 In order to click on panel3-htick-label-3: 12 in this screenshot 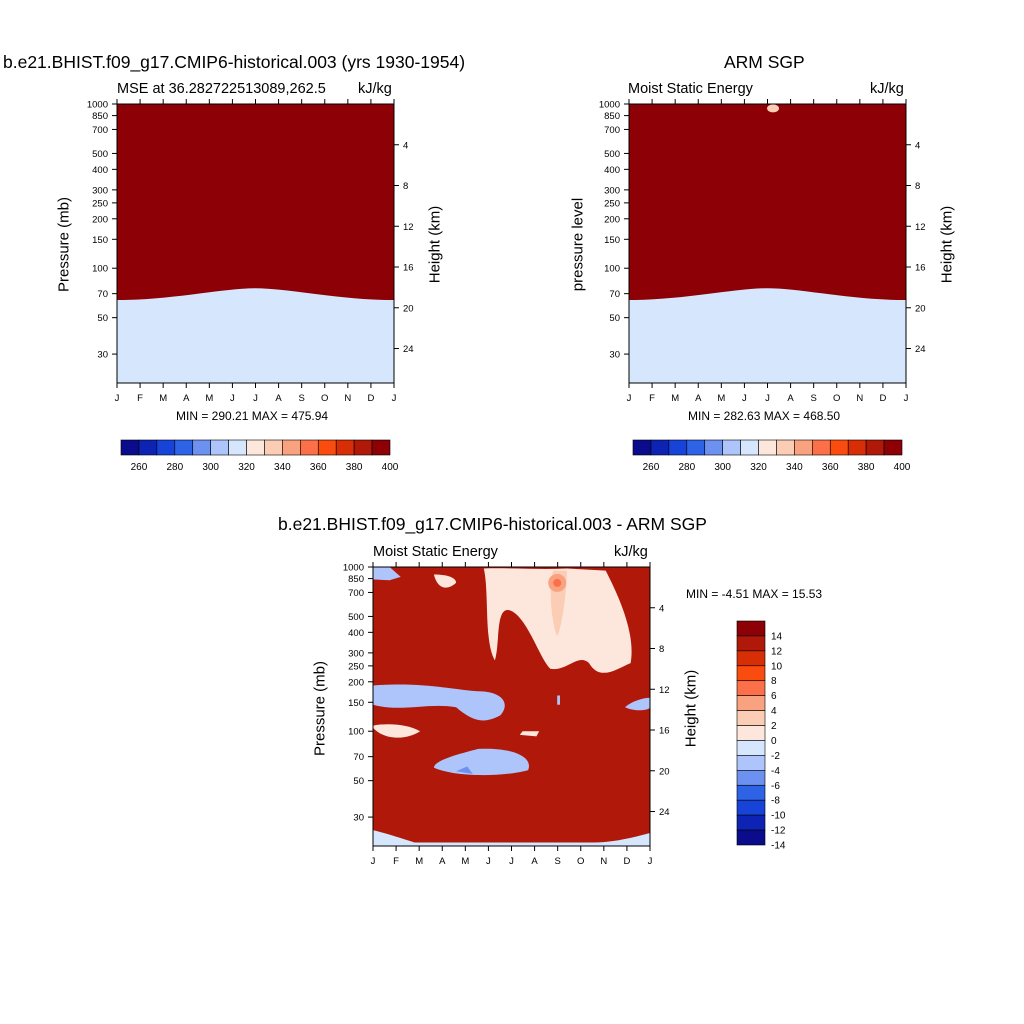, I will do `click(664, 690)`.